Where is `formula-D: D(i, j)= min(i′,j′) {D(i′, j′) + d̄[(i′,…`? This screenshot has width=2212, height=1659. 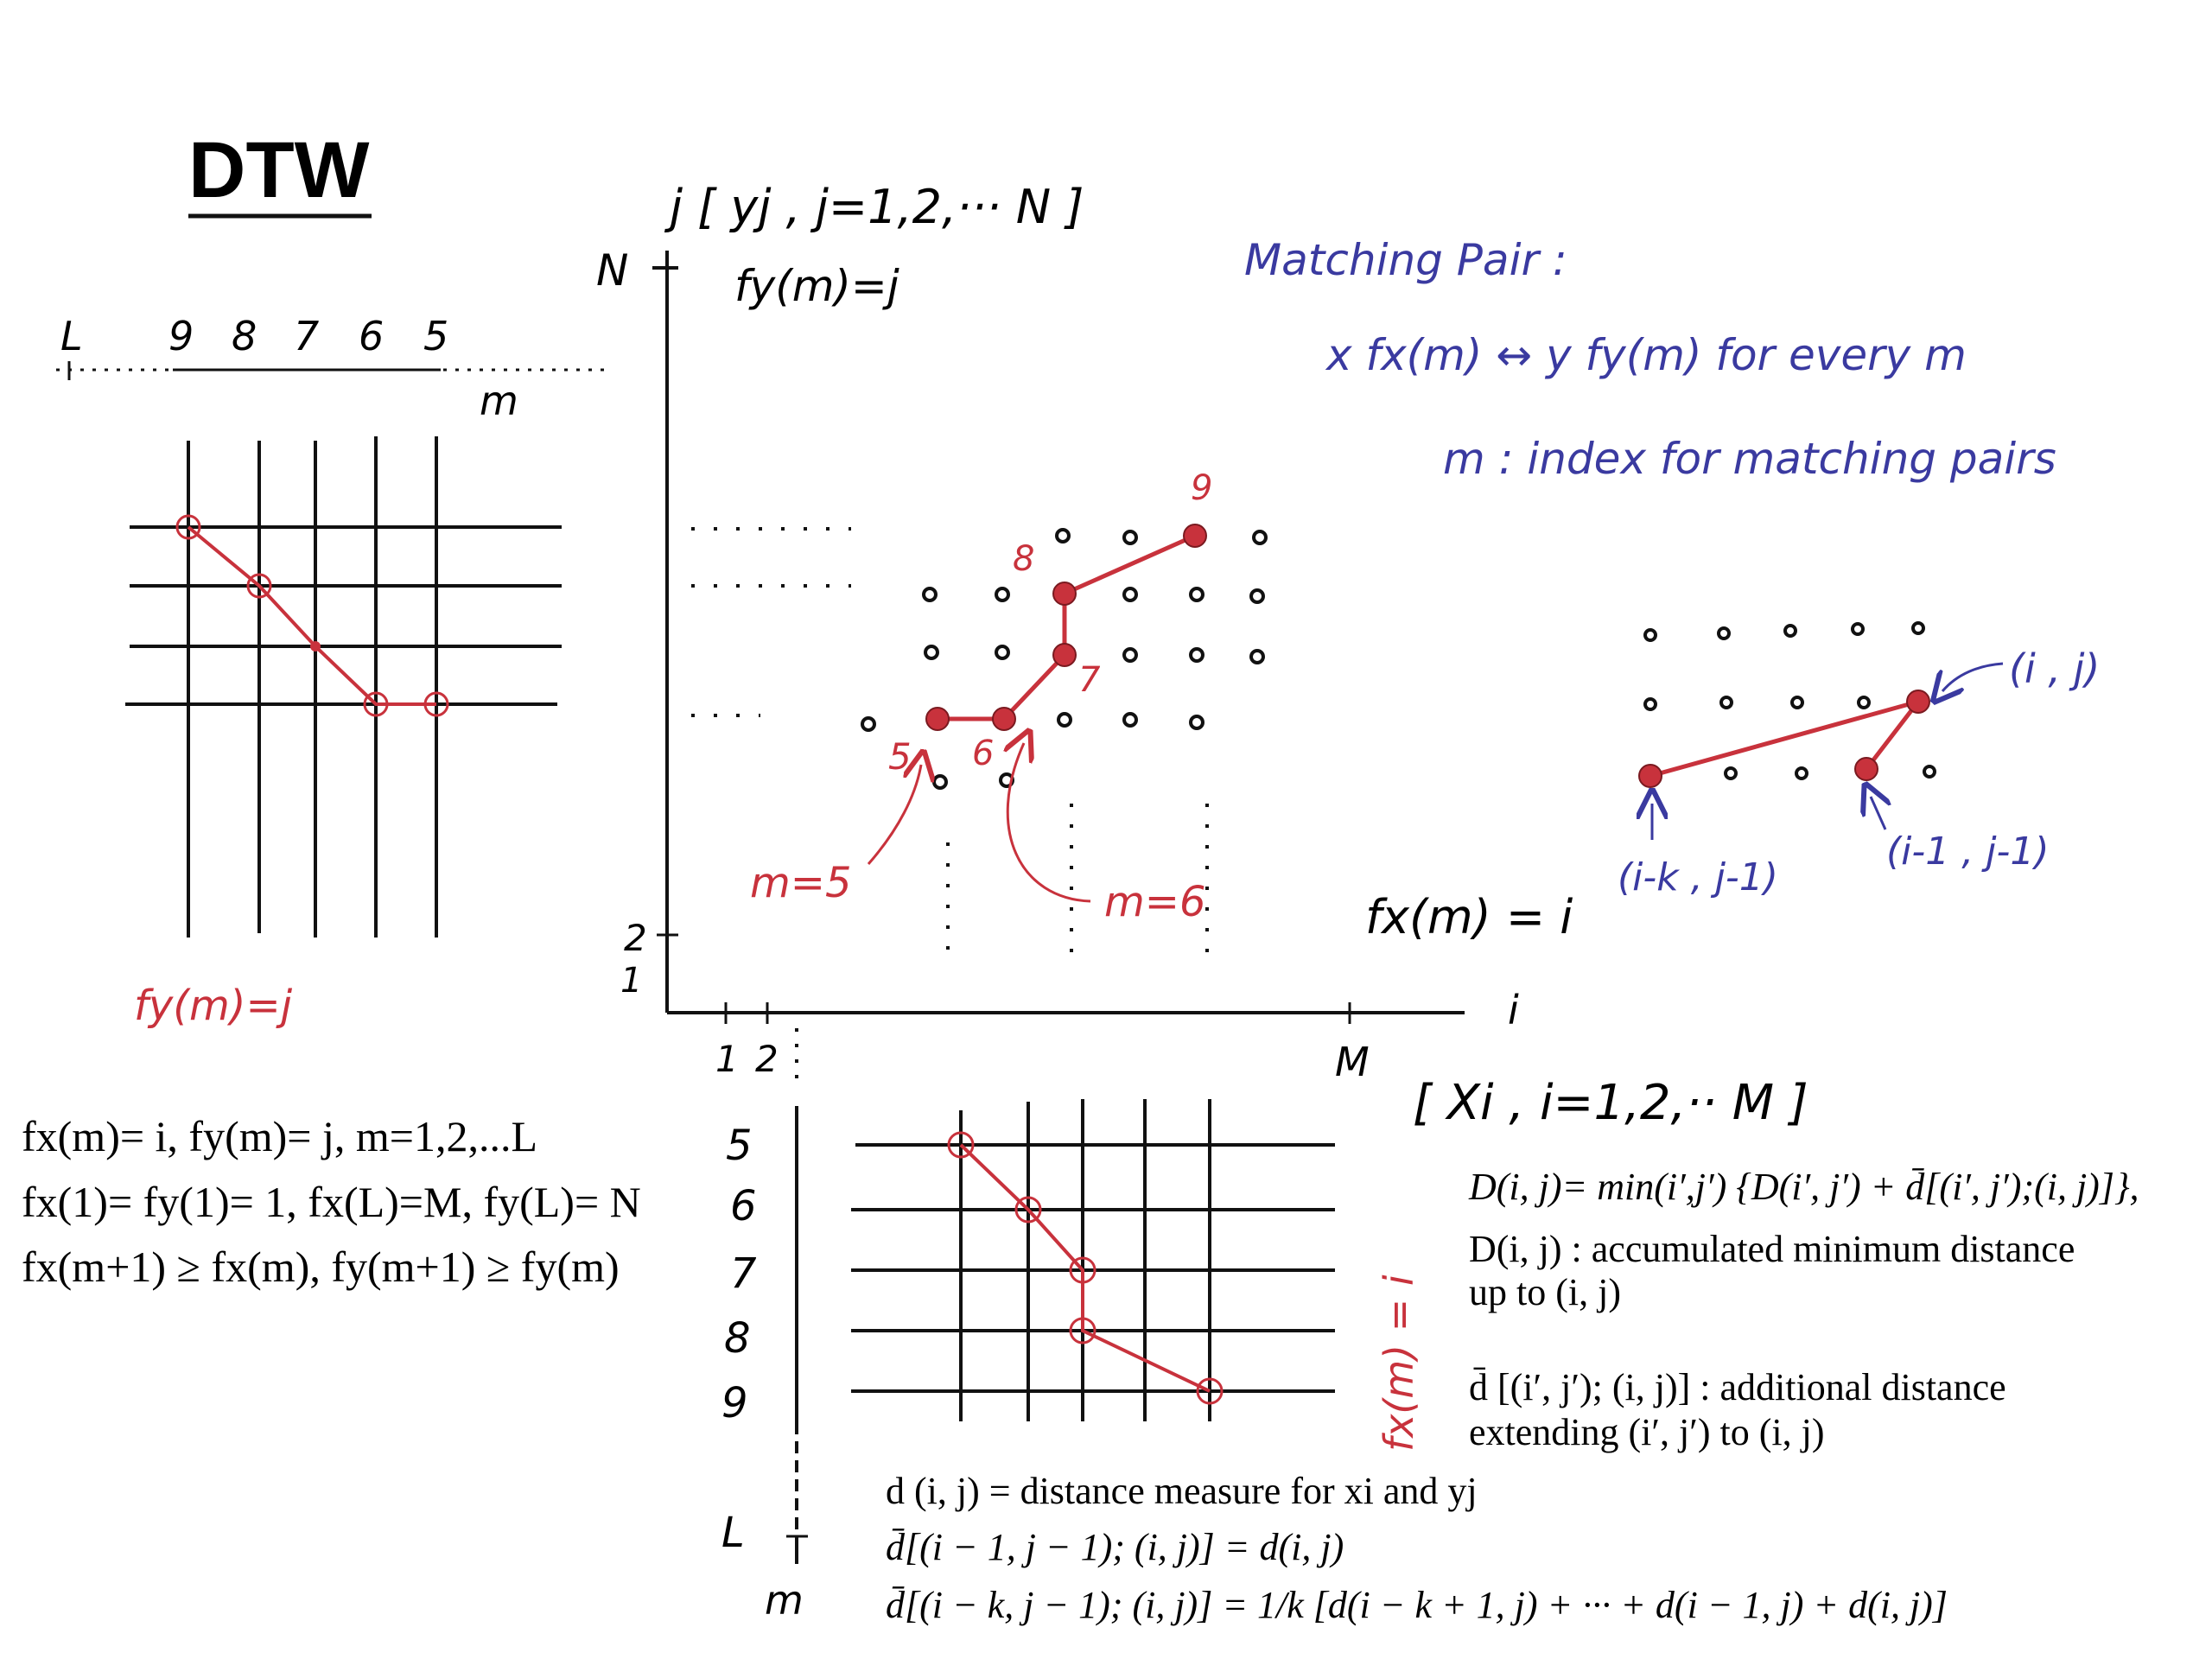 formula-D: D(i, j)= min(i′,j′) {D(i′, j′) + d̄[(i′,… is located at coordinates (1803, 1187).